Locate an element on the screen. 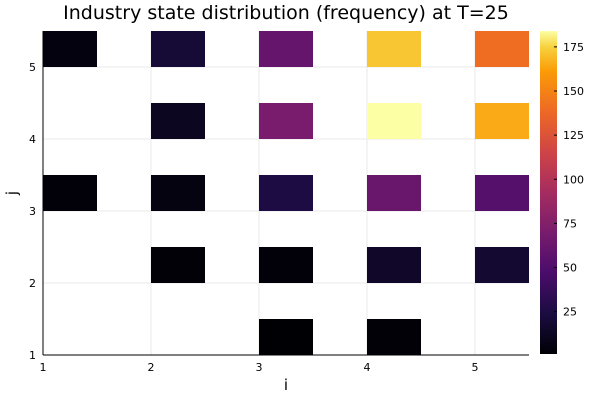 The width and height of the screenshot is (600, 400). x-tick-label: 1 is located at coordinates (43, 367).